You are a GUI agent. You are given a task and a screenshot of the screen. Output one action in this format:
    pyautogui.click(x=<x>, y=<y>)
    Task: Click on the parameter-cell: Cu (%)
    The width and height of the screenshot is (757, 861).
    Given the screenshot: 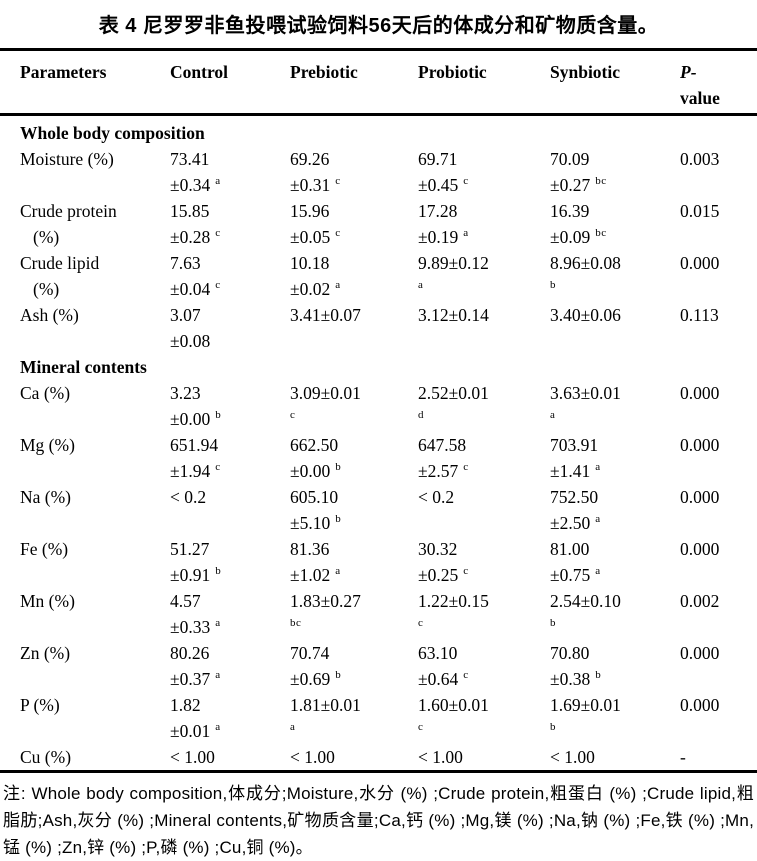 What is the action you would take?
    pyautogui.click(x=46, y=757)
    